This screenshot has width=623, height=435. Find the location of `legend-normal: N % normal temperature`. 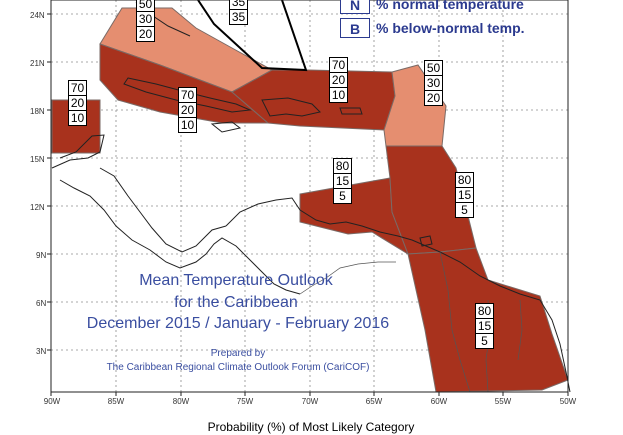

legend-normal: N % normal temperature is located at coordinates (432, 7).